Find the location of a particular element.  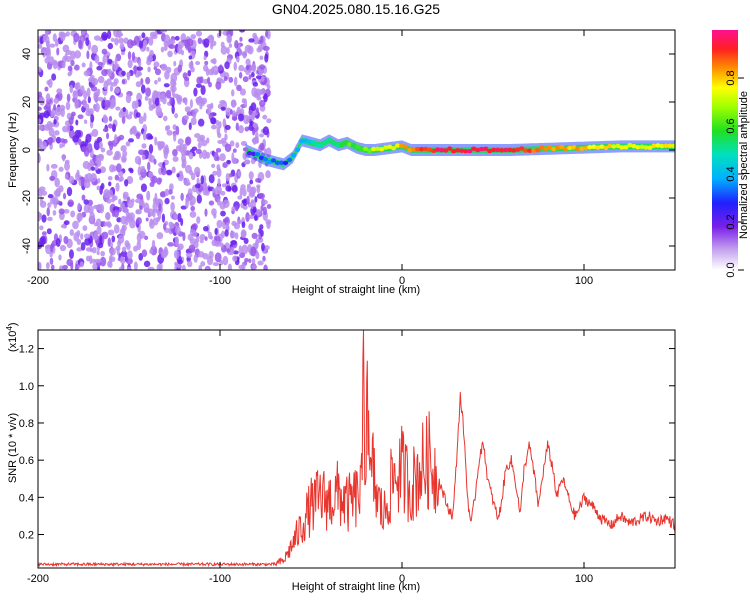

figure-title: GN04.2025.080.15.16.G25 is located at coordinates (356, 9).